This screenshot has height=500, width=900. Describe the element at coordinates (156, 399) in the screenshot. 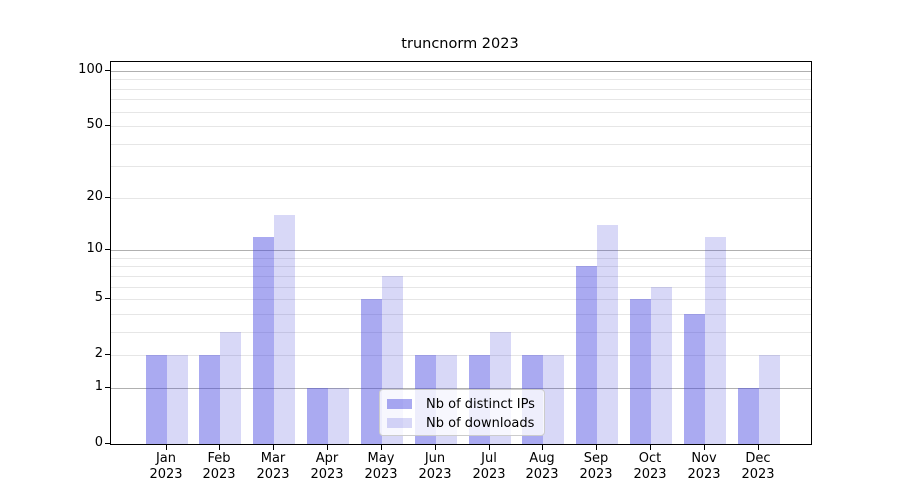

I see `bar-ips-jan` at that location.